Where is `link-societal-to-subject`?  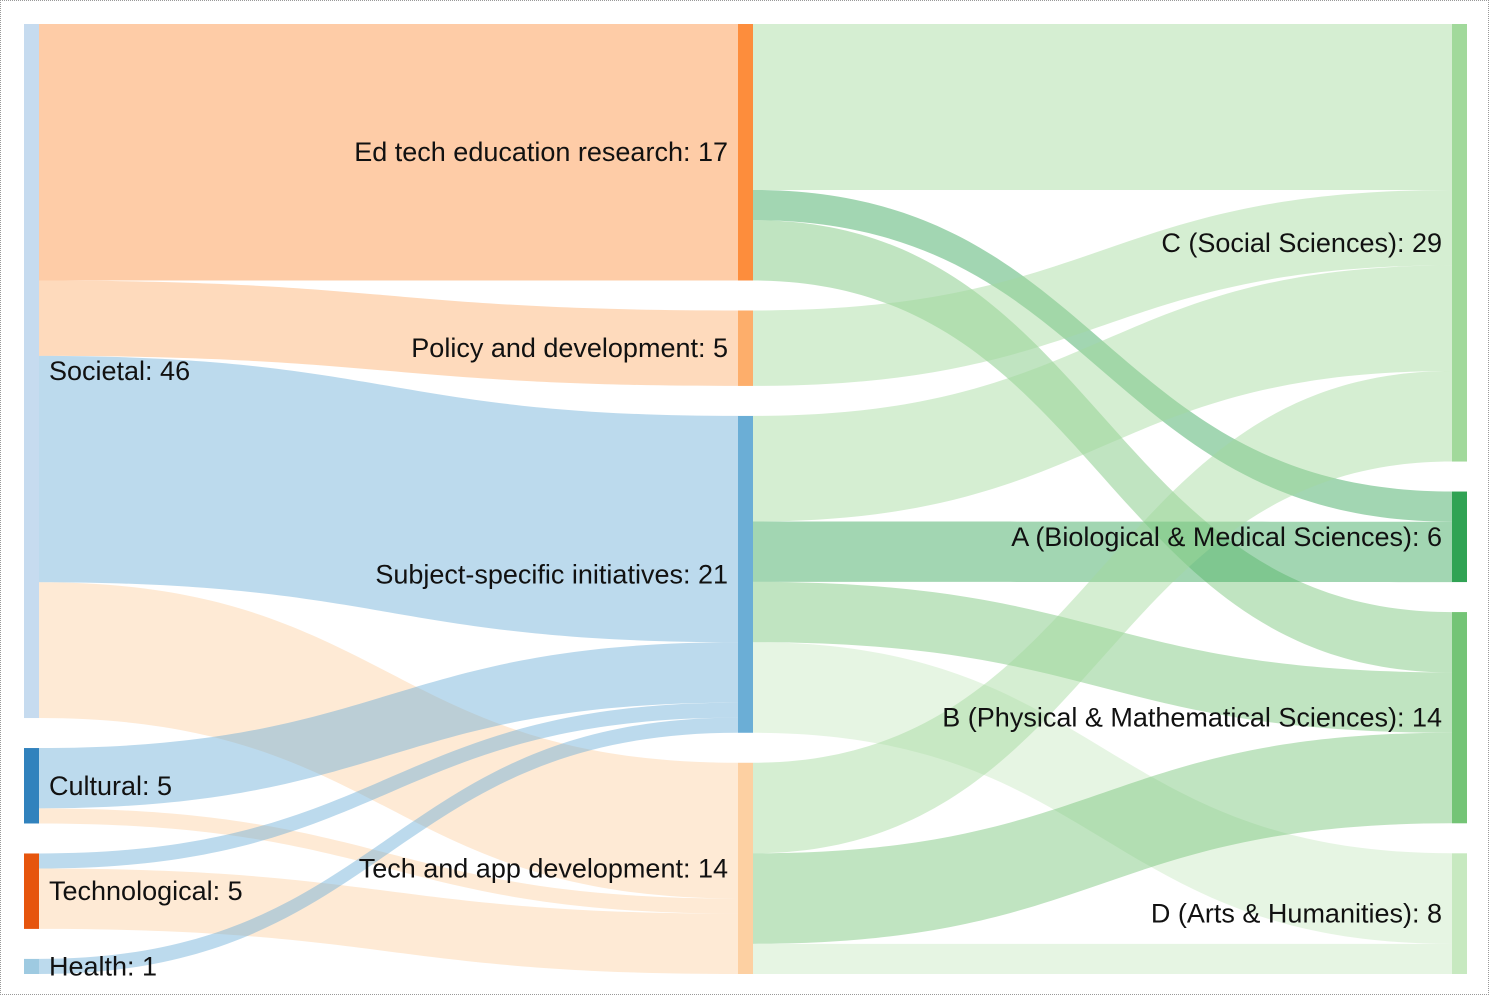
link-societal-to-subject is located at coordinates (388, 499).